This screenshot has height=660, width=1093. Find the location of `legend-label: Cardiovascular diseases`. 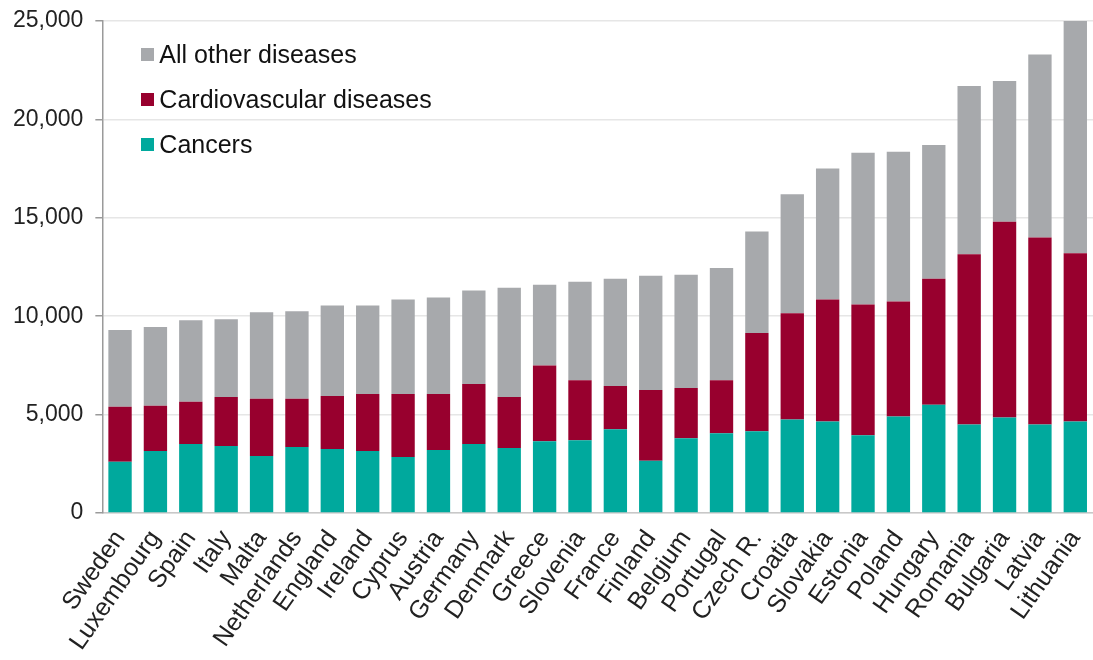

legend-label: Cardiovascular diseases is located at coordinates (295, 99).